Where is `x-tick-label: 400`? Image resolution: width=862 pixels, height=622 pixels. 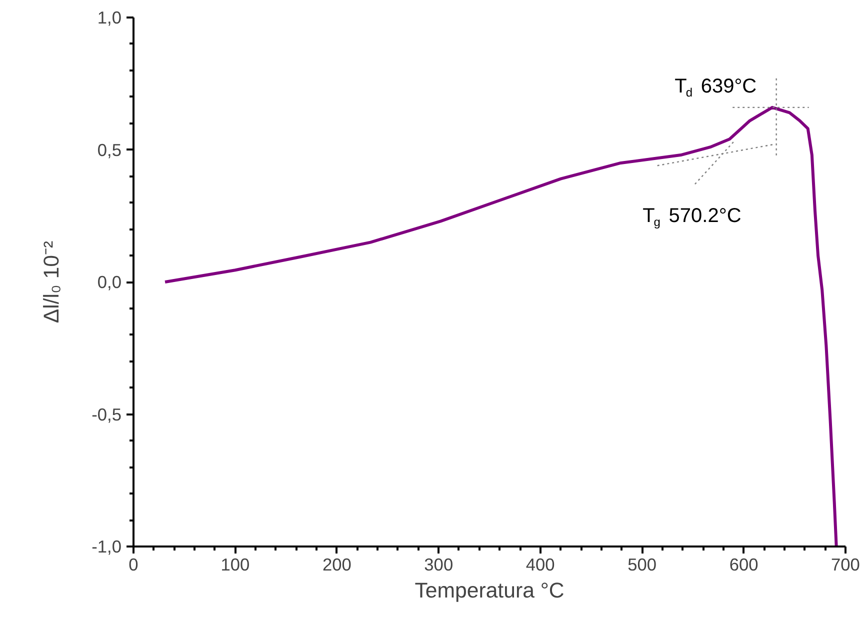 x-tick-label: 400 is located at coordinates (540, 564).